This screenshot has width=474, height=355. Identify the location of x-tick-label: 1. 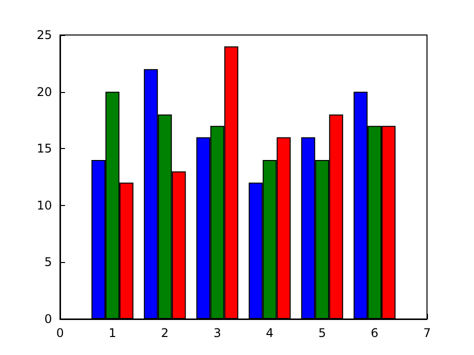
(112, 333).